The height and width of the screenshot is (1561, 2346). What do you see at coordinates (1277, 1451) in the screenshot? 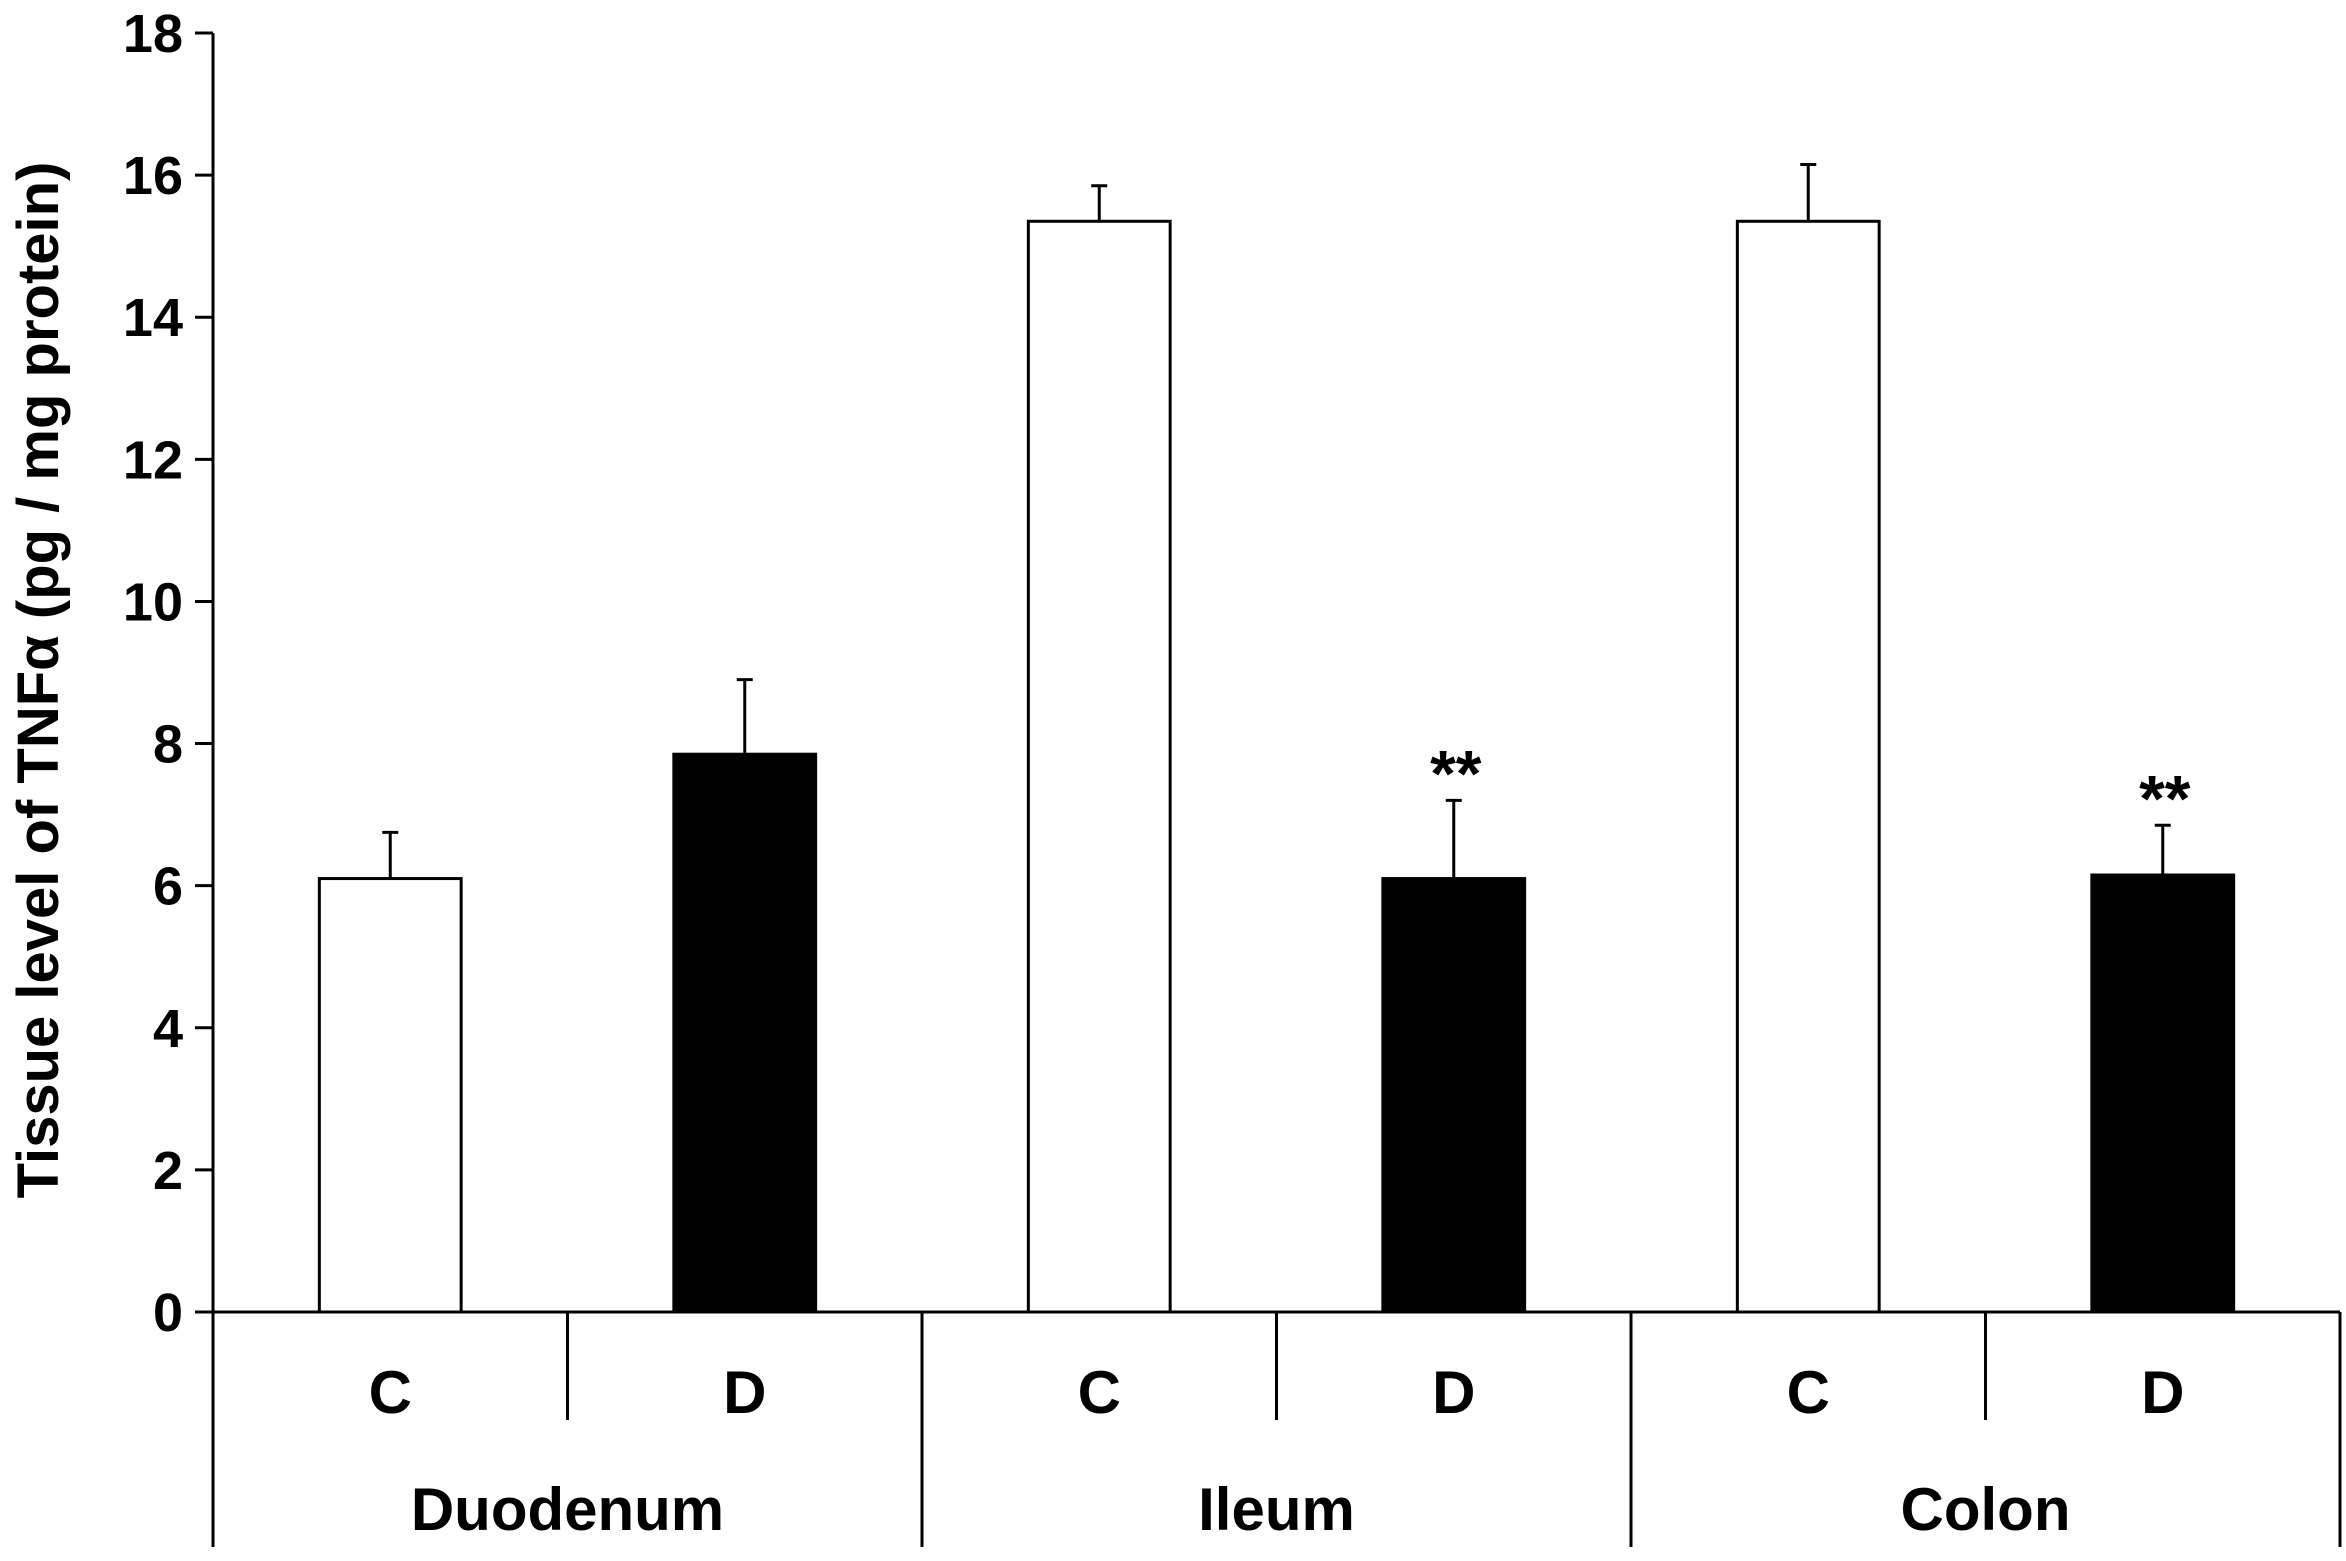
I see `category-labels: Duodenum C D Ileum C D Colon C D` at bounding box center [1277, 1451].